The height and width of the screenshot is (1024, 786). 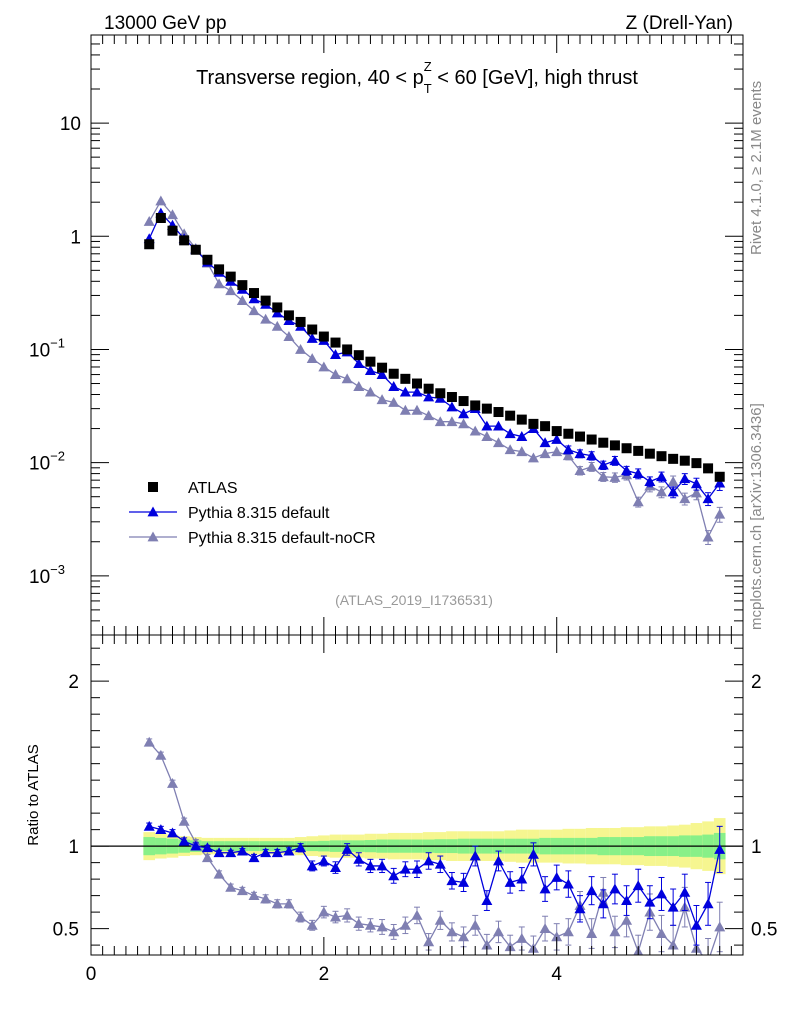 What do you see at coordinates (428, 66) in the screenshot?
I see `title-sup: Z` at bounding box center [428, 66].